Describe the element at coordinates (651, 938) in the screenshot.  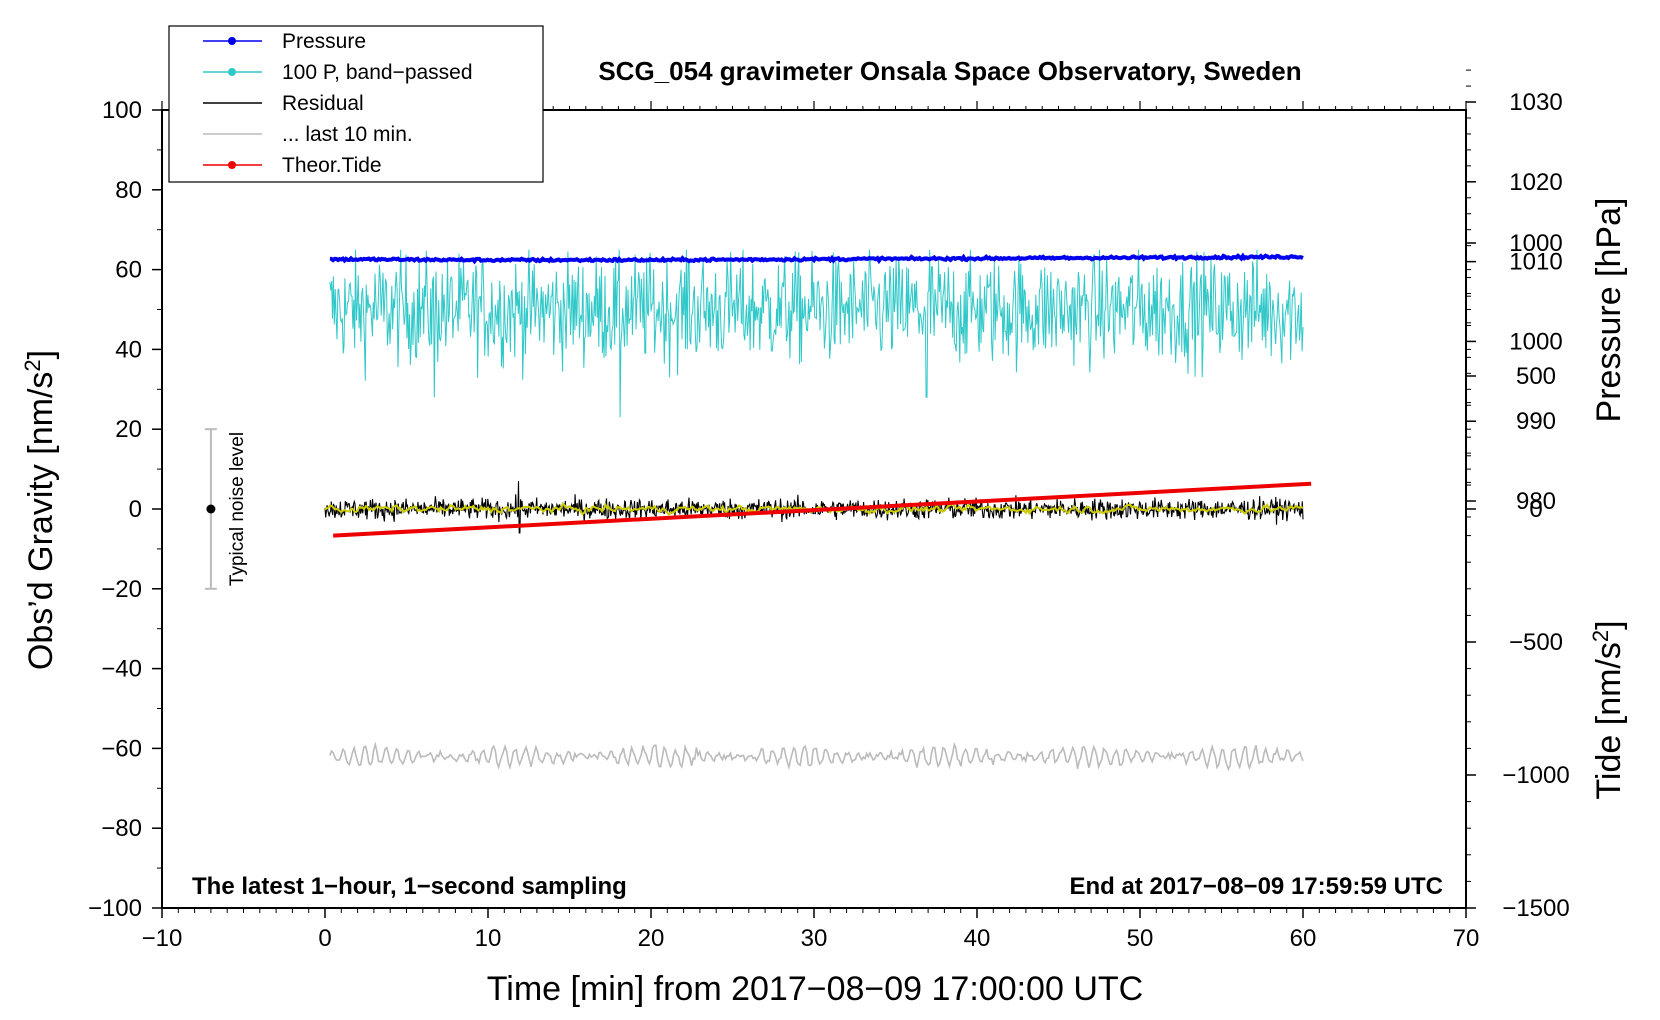
I see `x-tick-label: 20` at that location.